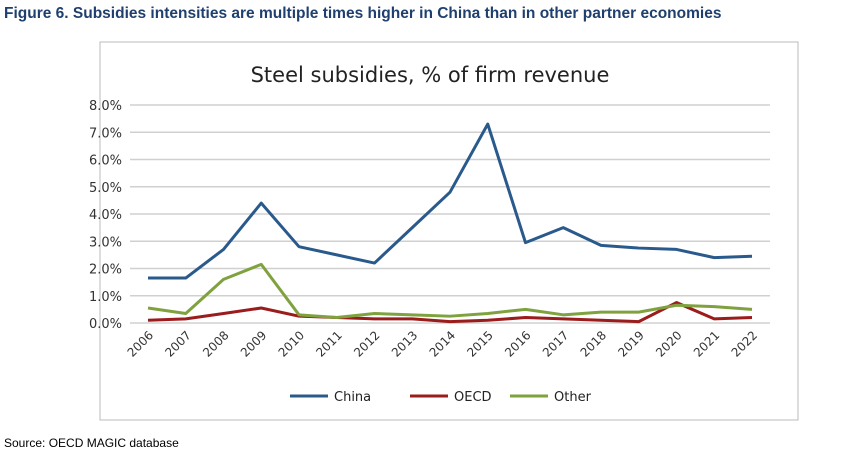 Image resolution: width=848 pixels, height=461 pixels. I want to click on chart-title: Steel subsidies, % of firm revenue, so click(430, 75).